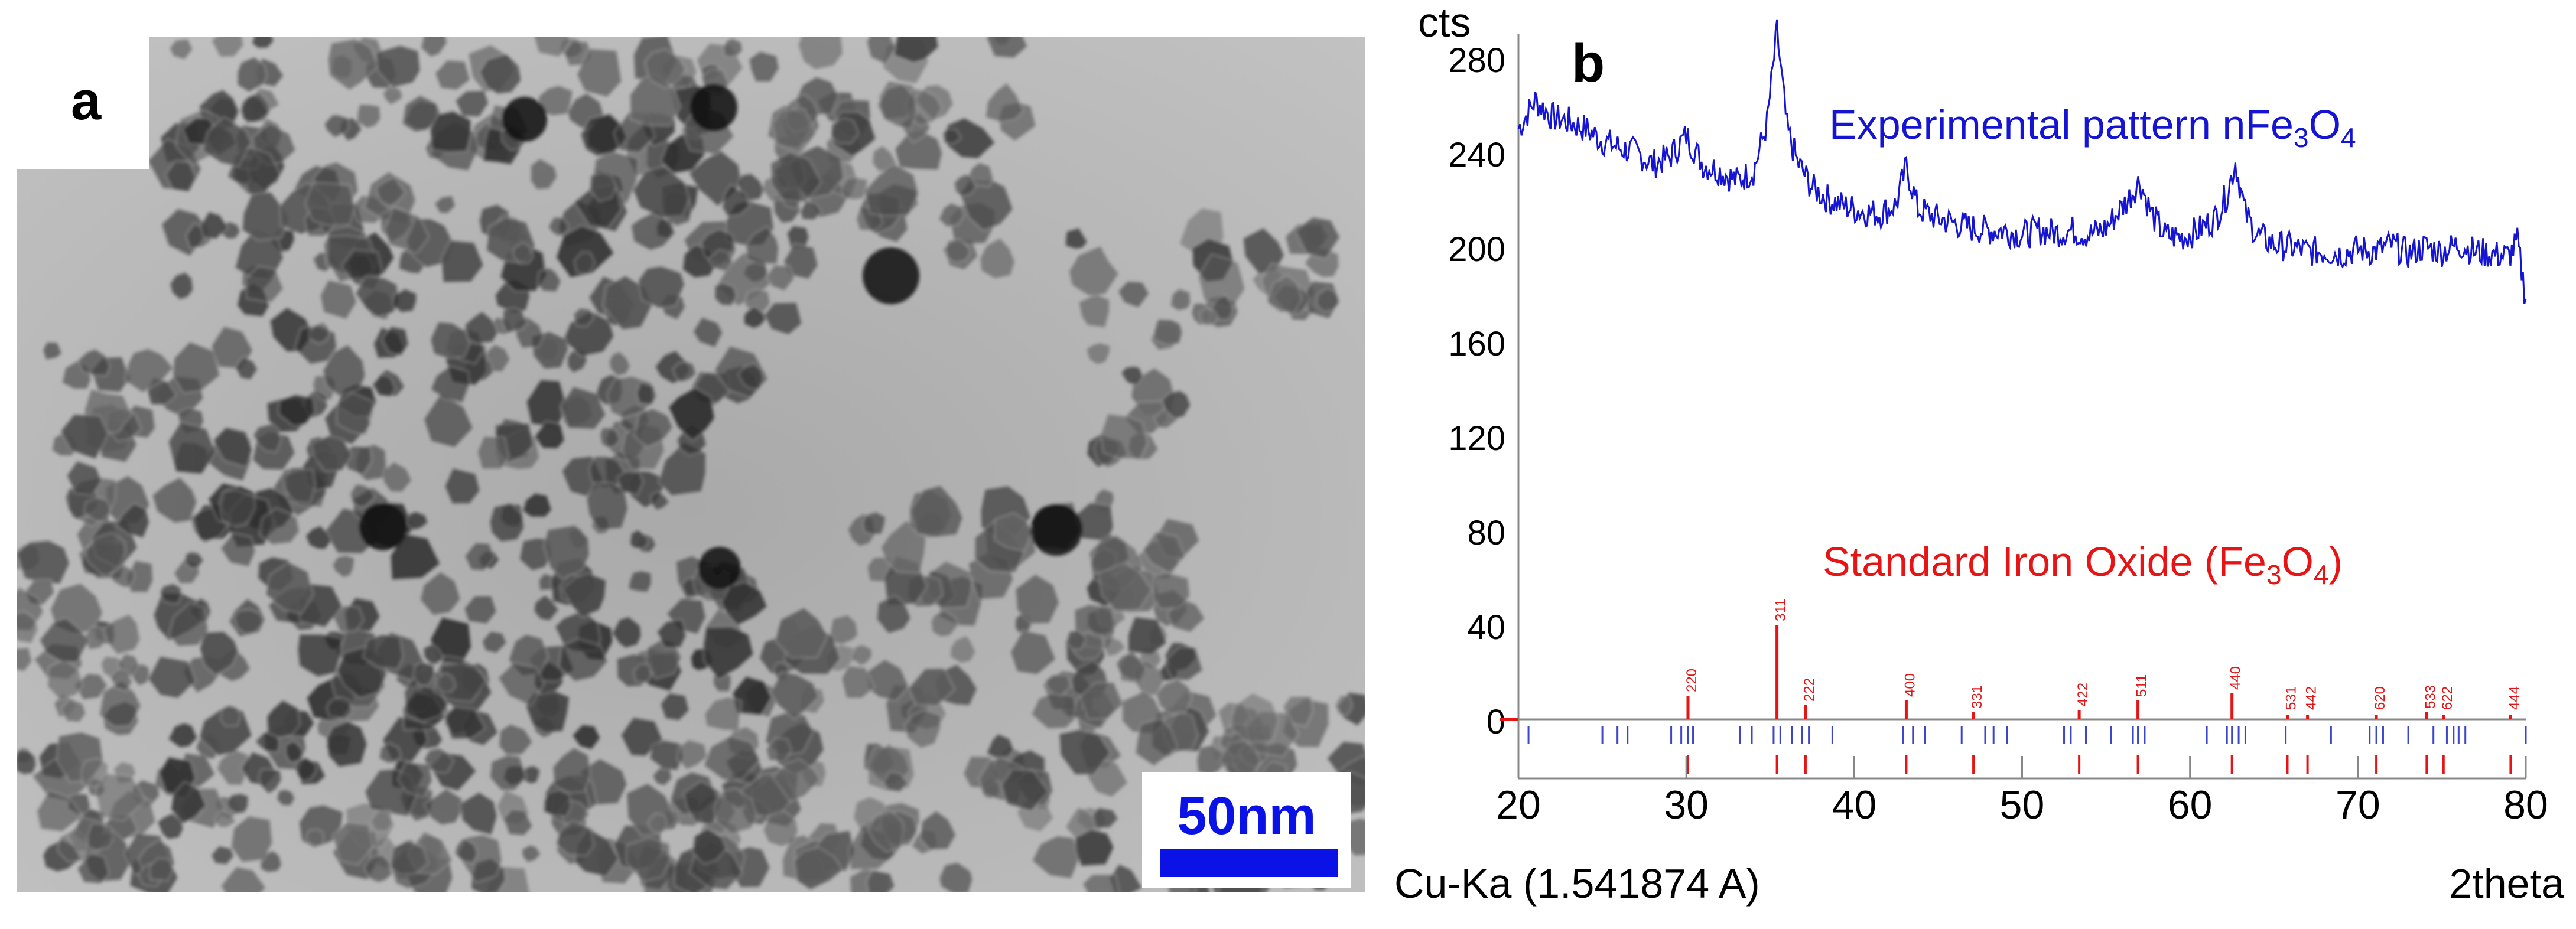 This screenshot has height=929, width=2576. What do you see at coordinates (1519, 805) in the screenshot?
I see `x-tick-label: 20` at bounding box center [1519, 805].